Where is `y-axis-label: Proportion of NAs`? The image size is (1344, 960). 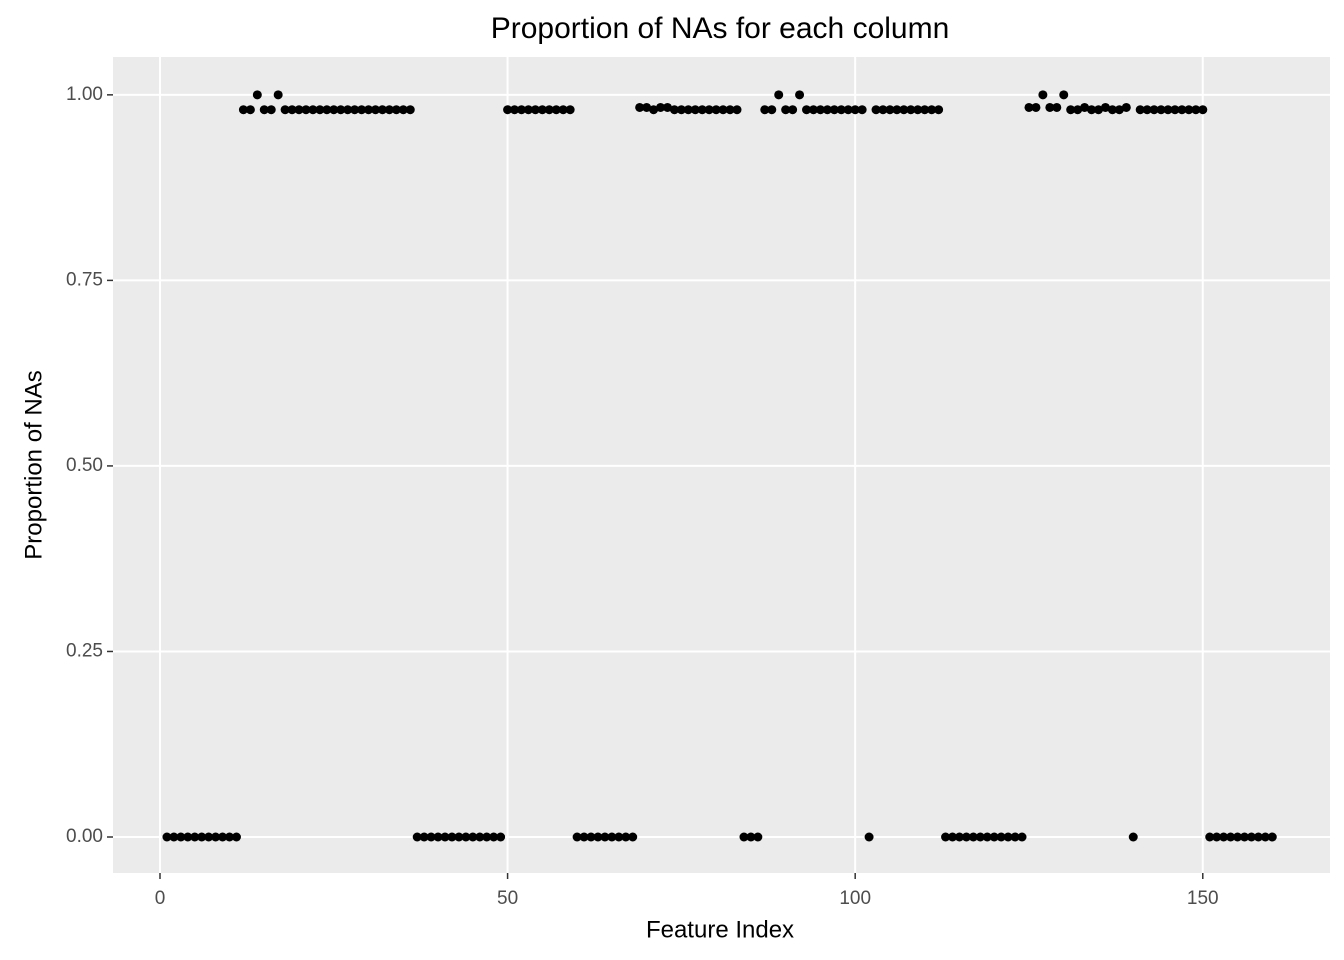
y-axis-label: Proportion of NAs is located at coordinates (33, 464).